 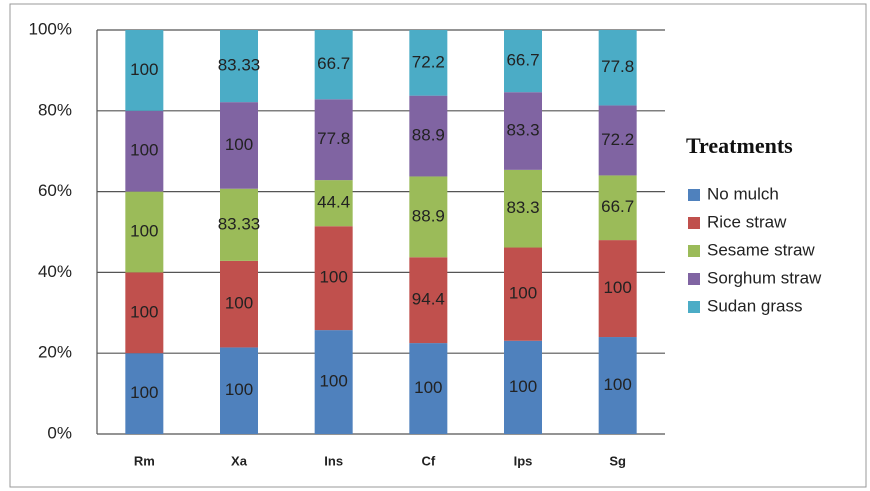 What do you see at coordinates (428, 460) in the screenshot?
I see `x-tick-label: Cf` at bounding box center [428, 460].